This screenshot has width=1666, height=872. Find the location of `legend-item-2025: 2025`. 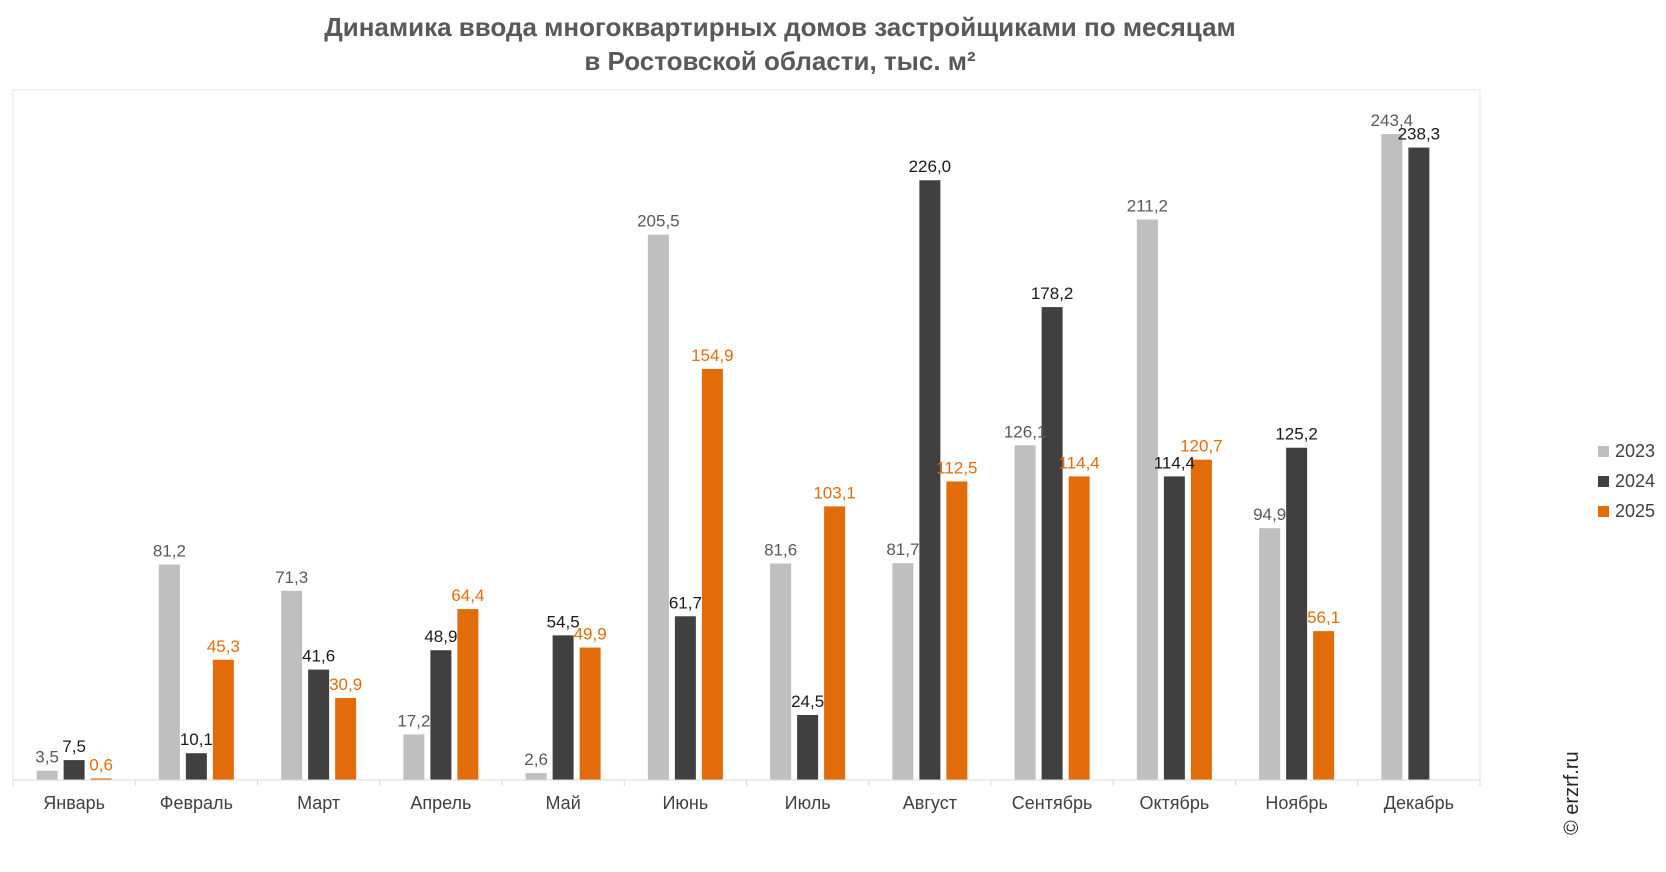

legend-item-2025: 2025 is located at coordinates (1626, 511).